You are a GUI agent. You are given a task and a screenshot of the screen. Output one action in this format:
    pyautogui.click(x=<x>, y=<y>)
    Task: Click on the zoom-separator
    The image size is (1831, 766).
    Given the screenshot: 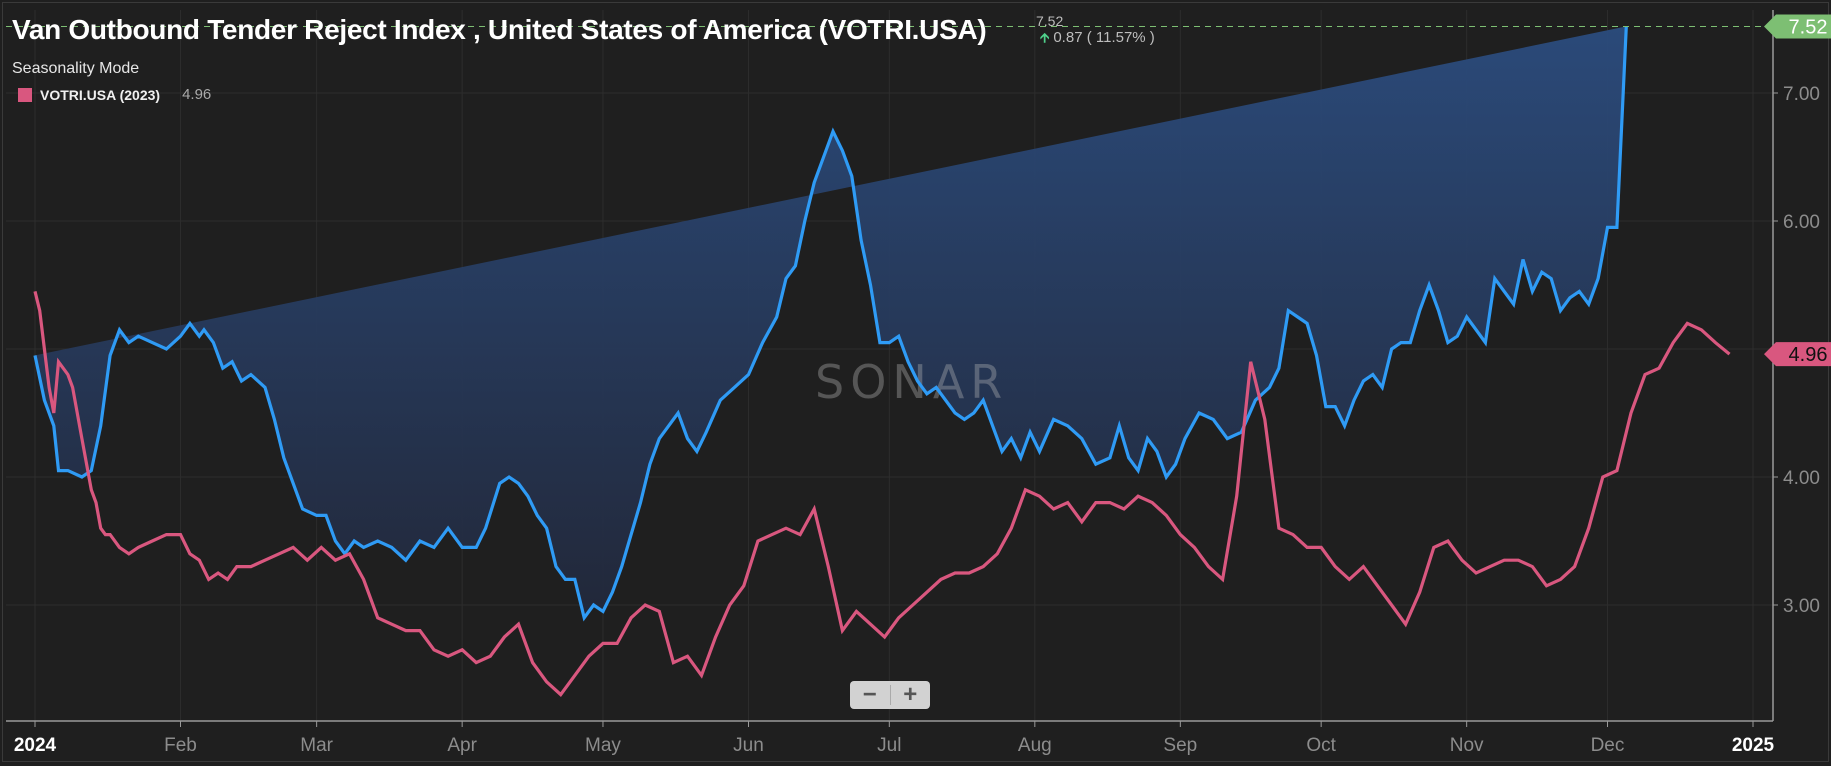 What is the action you would take?
    pyautogui.click(x=890, y=695)
    